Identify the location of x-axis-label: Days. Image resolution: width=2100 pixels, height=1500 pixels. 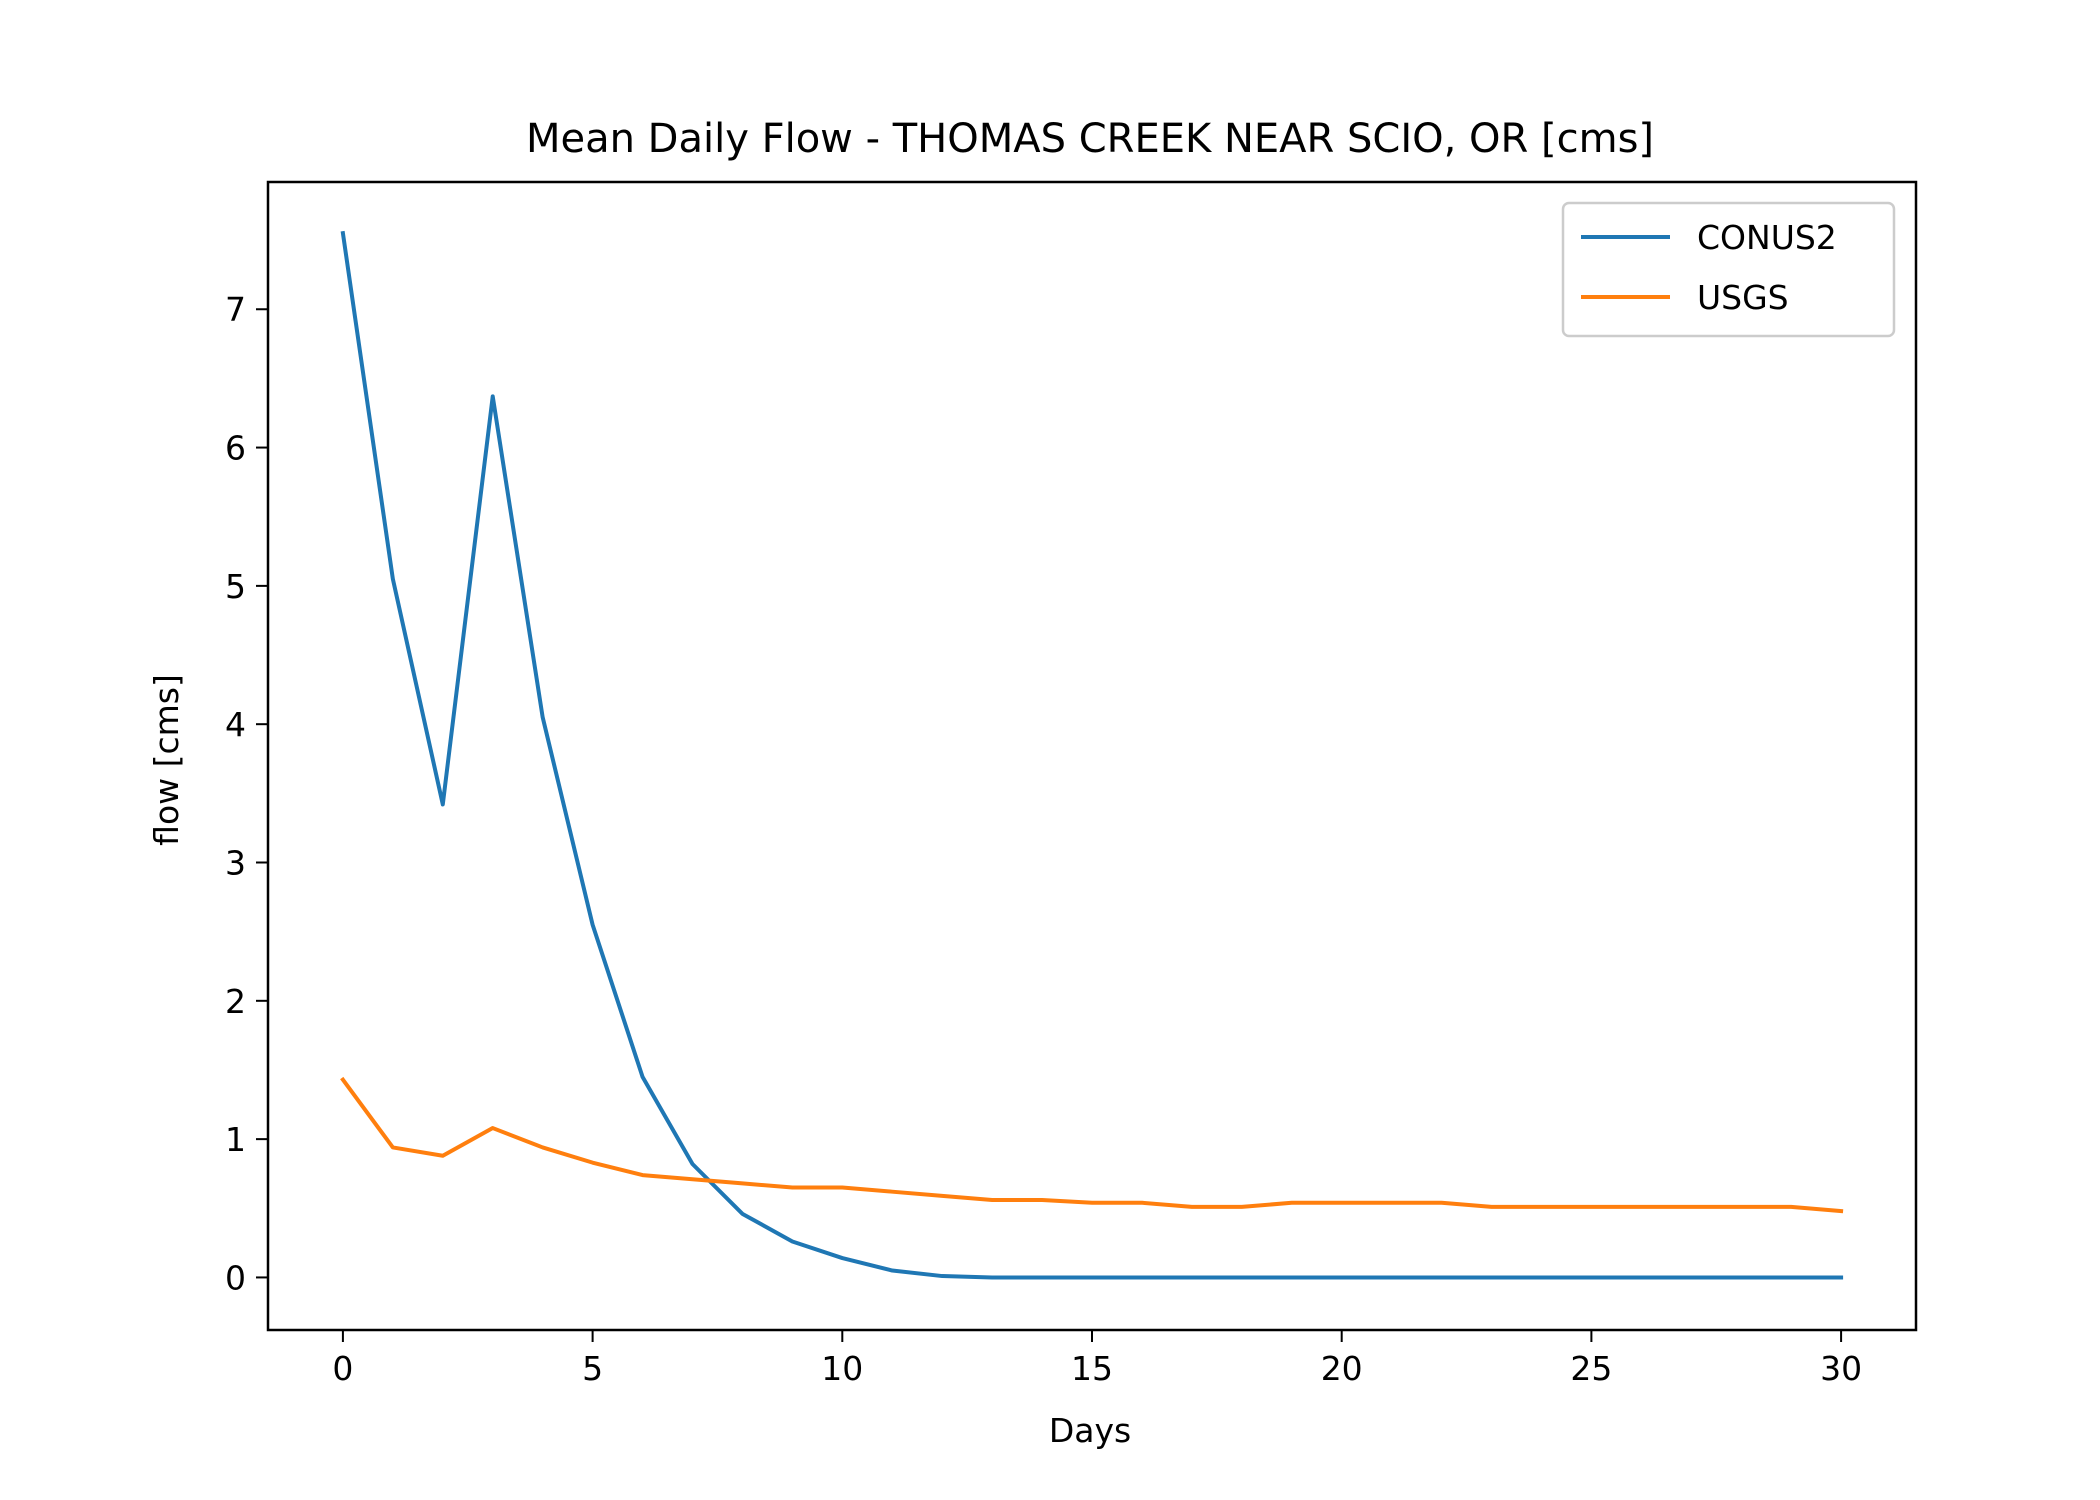
(1090, 1430).